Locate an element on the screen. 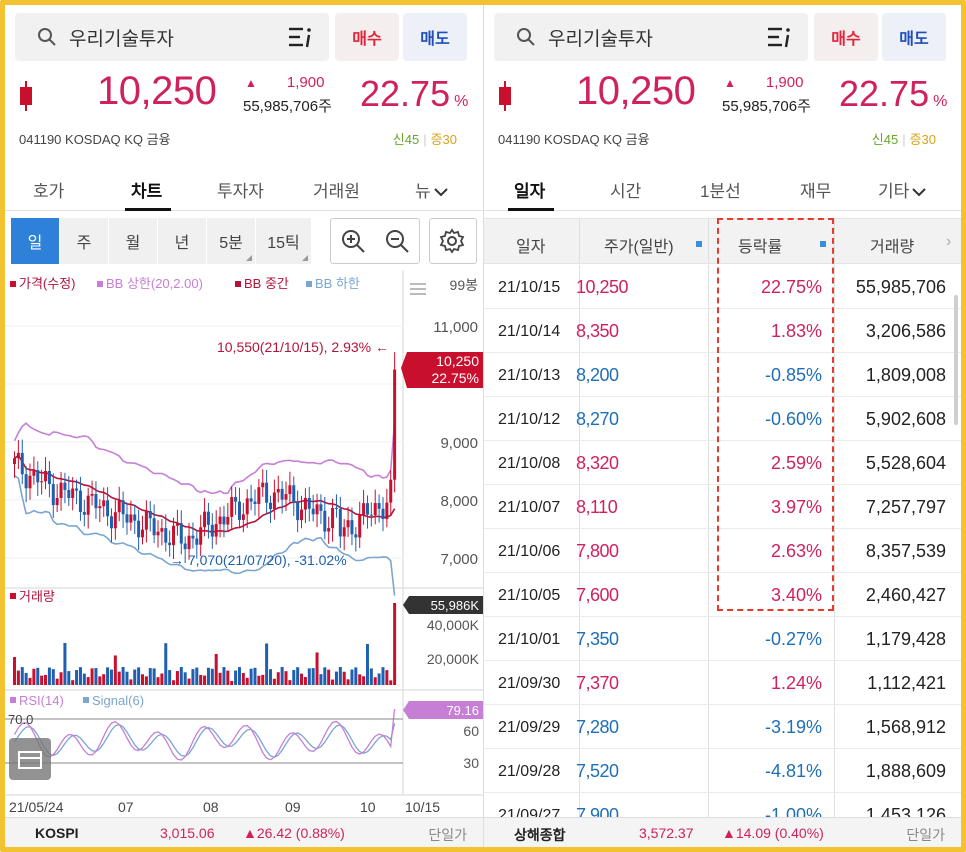 The width and height of the screenshot is (966, 852). index-ticker: KOSPI 3,015.06 ▲26.42 (0.88%) 단일가 is located at coordinates (244, 832).